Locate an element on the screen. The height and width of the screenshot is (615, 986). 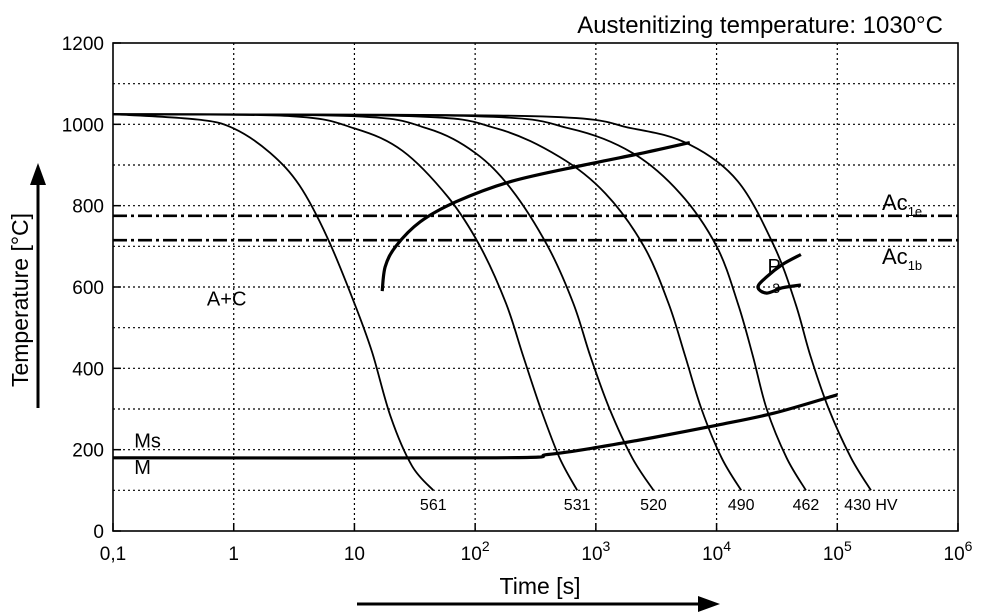
y-axis-arrow is located at coordinates (38, 285).